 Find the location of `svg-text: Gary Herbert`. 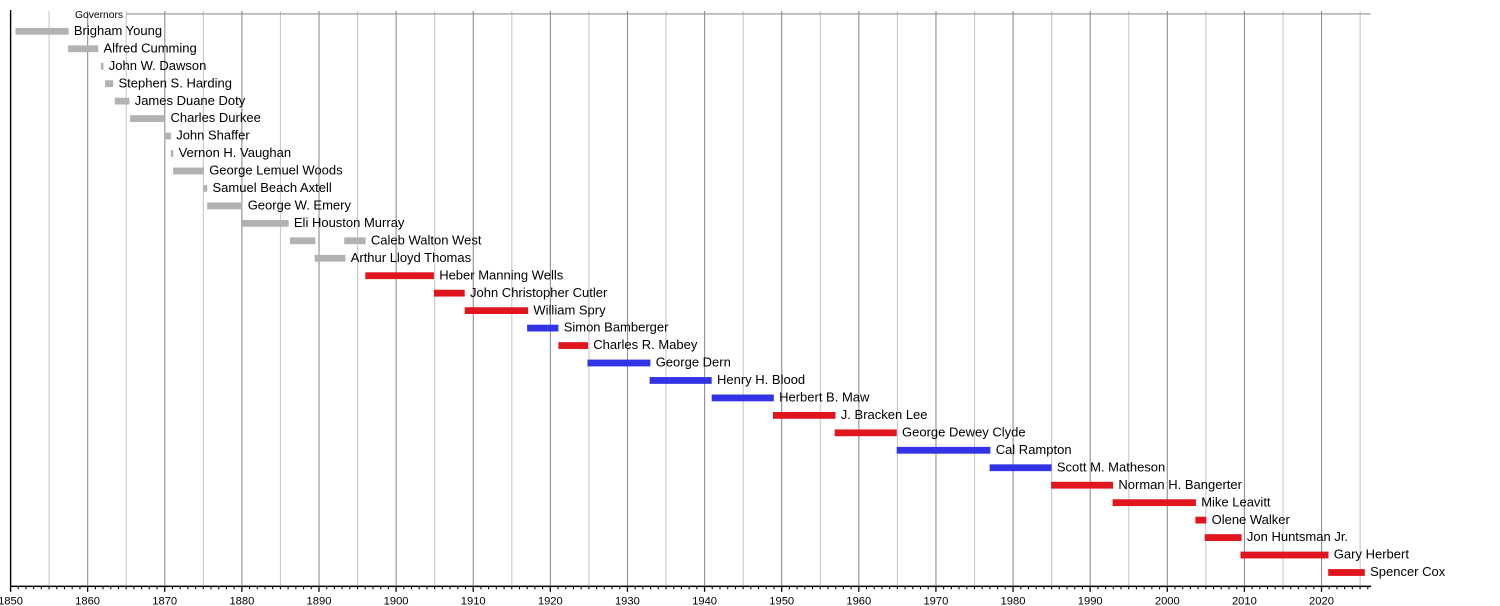

svg-text: Gary Herbert is located at coordinates (1372, 554).